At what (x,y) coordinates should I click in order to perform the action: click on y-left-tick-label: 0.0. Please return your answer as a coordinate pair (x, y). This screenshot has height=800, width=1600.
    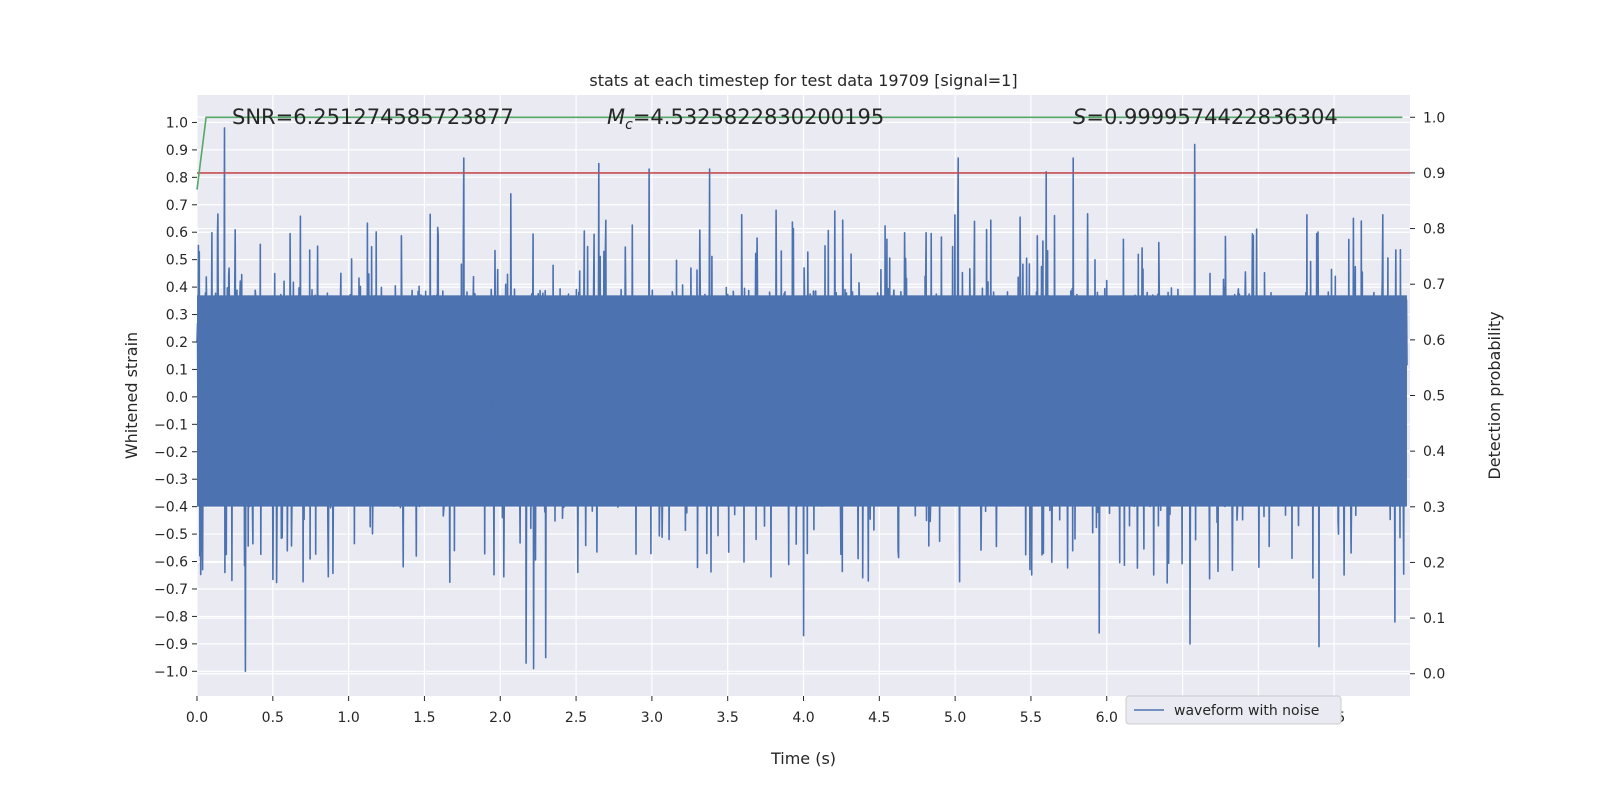
    Looking at the image, I should click on (177, 398).